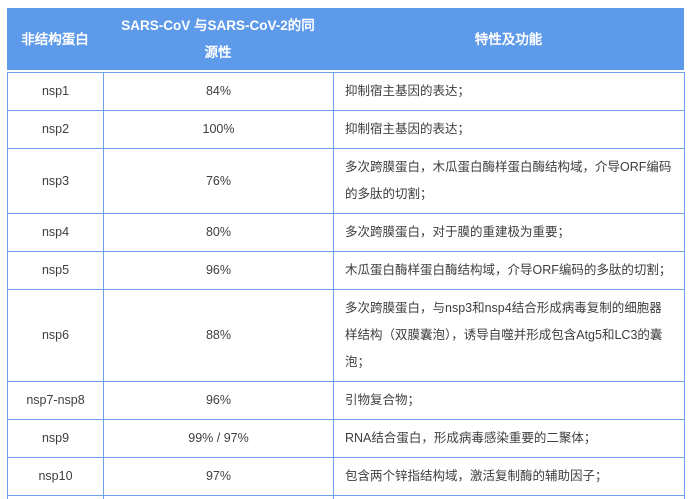 This screenshot has height=499, width=693. What do you see at coordinates (218, 181) in the screenshot?
I see `homology-cell: 76%` at bounding box center [218, 181].